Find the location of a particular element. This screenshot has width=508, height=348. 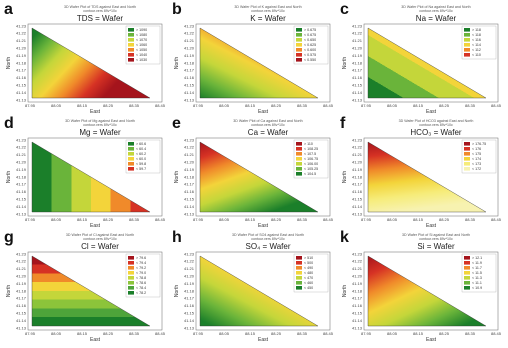

panel-letter: e is located at coordinates (176, 123).